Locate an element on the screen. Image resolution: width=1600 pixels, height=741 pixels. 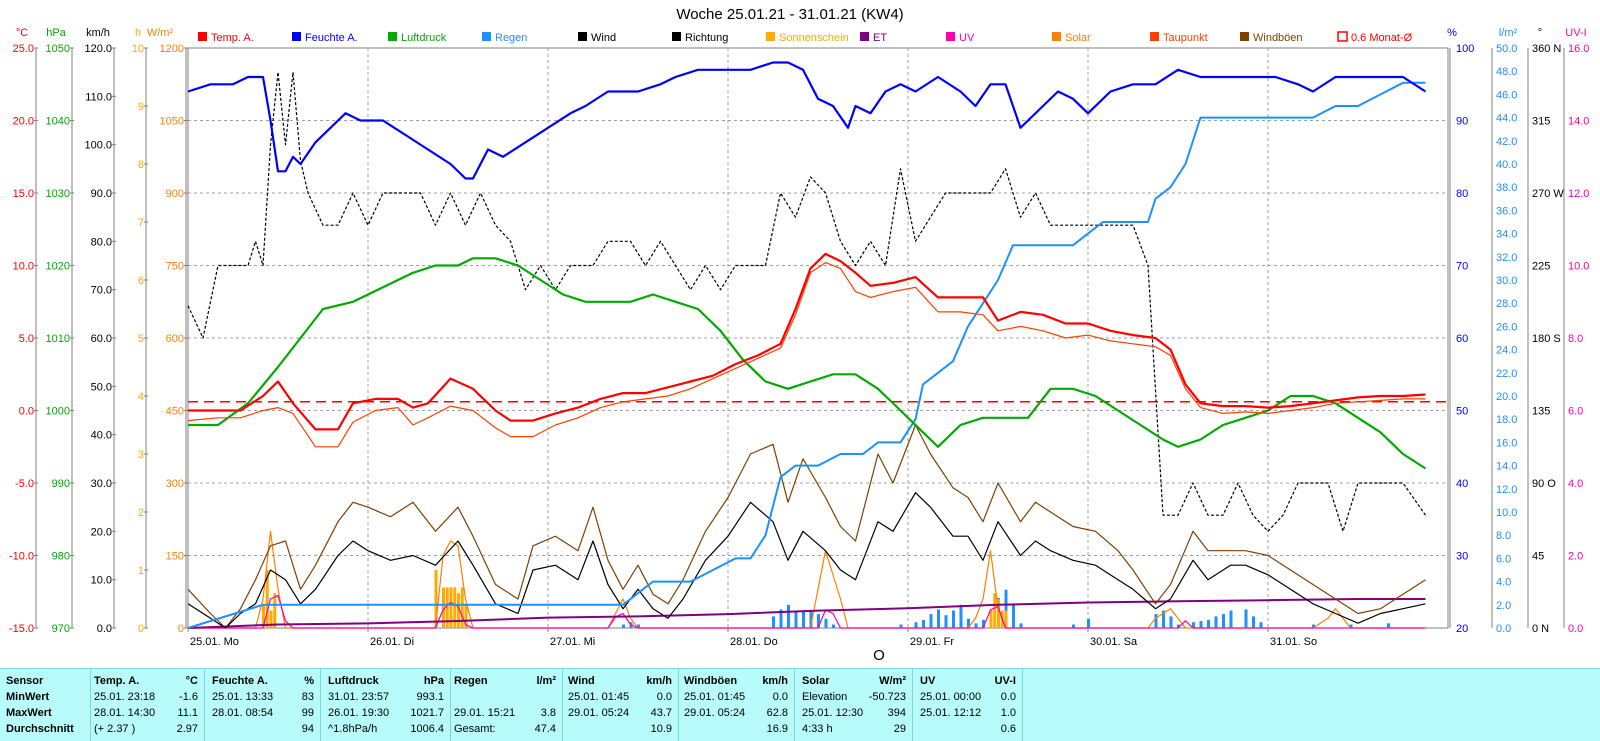
stats-header: UV is located at coordinates (928, 681).